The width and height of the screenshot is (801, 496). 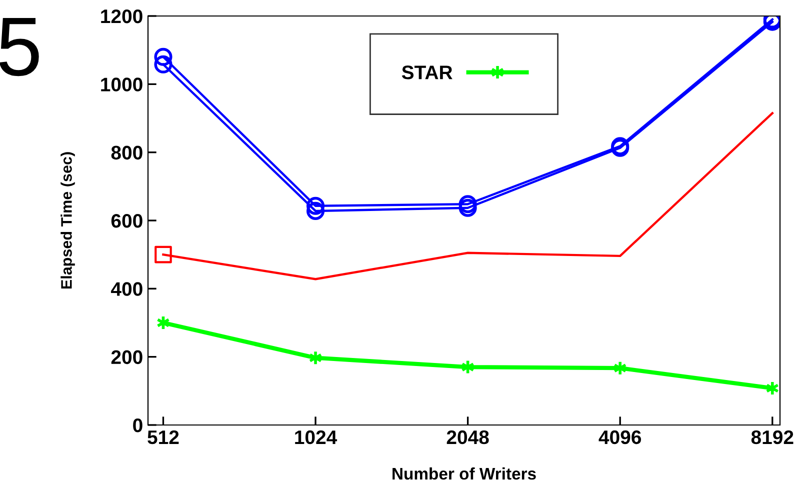 I want to click on x-tick-label: 4096, so click(x=620, y=437).